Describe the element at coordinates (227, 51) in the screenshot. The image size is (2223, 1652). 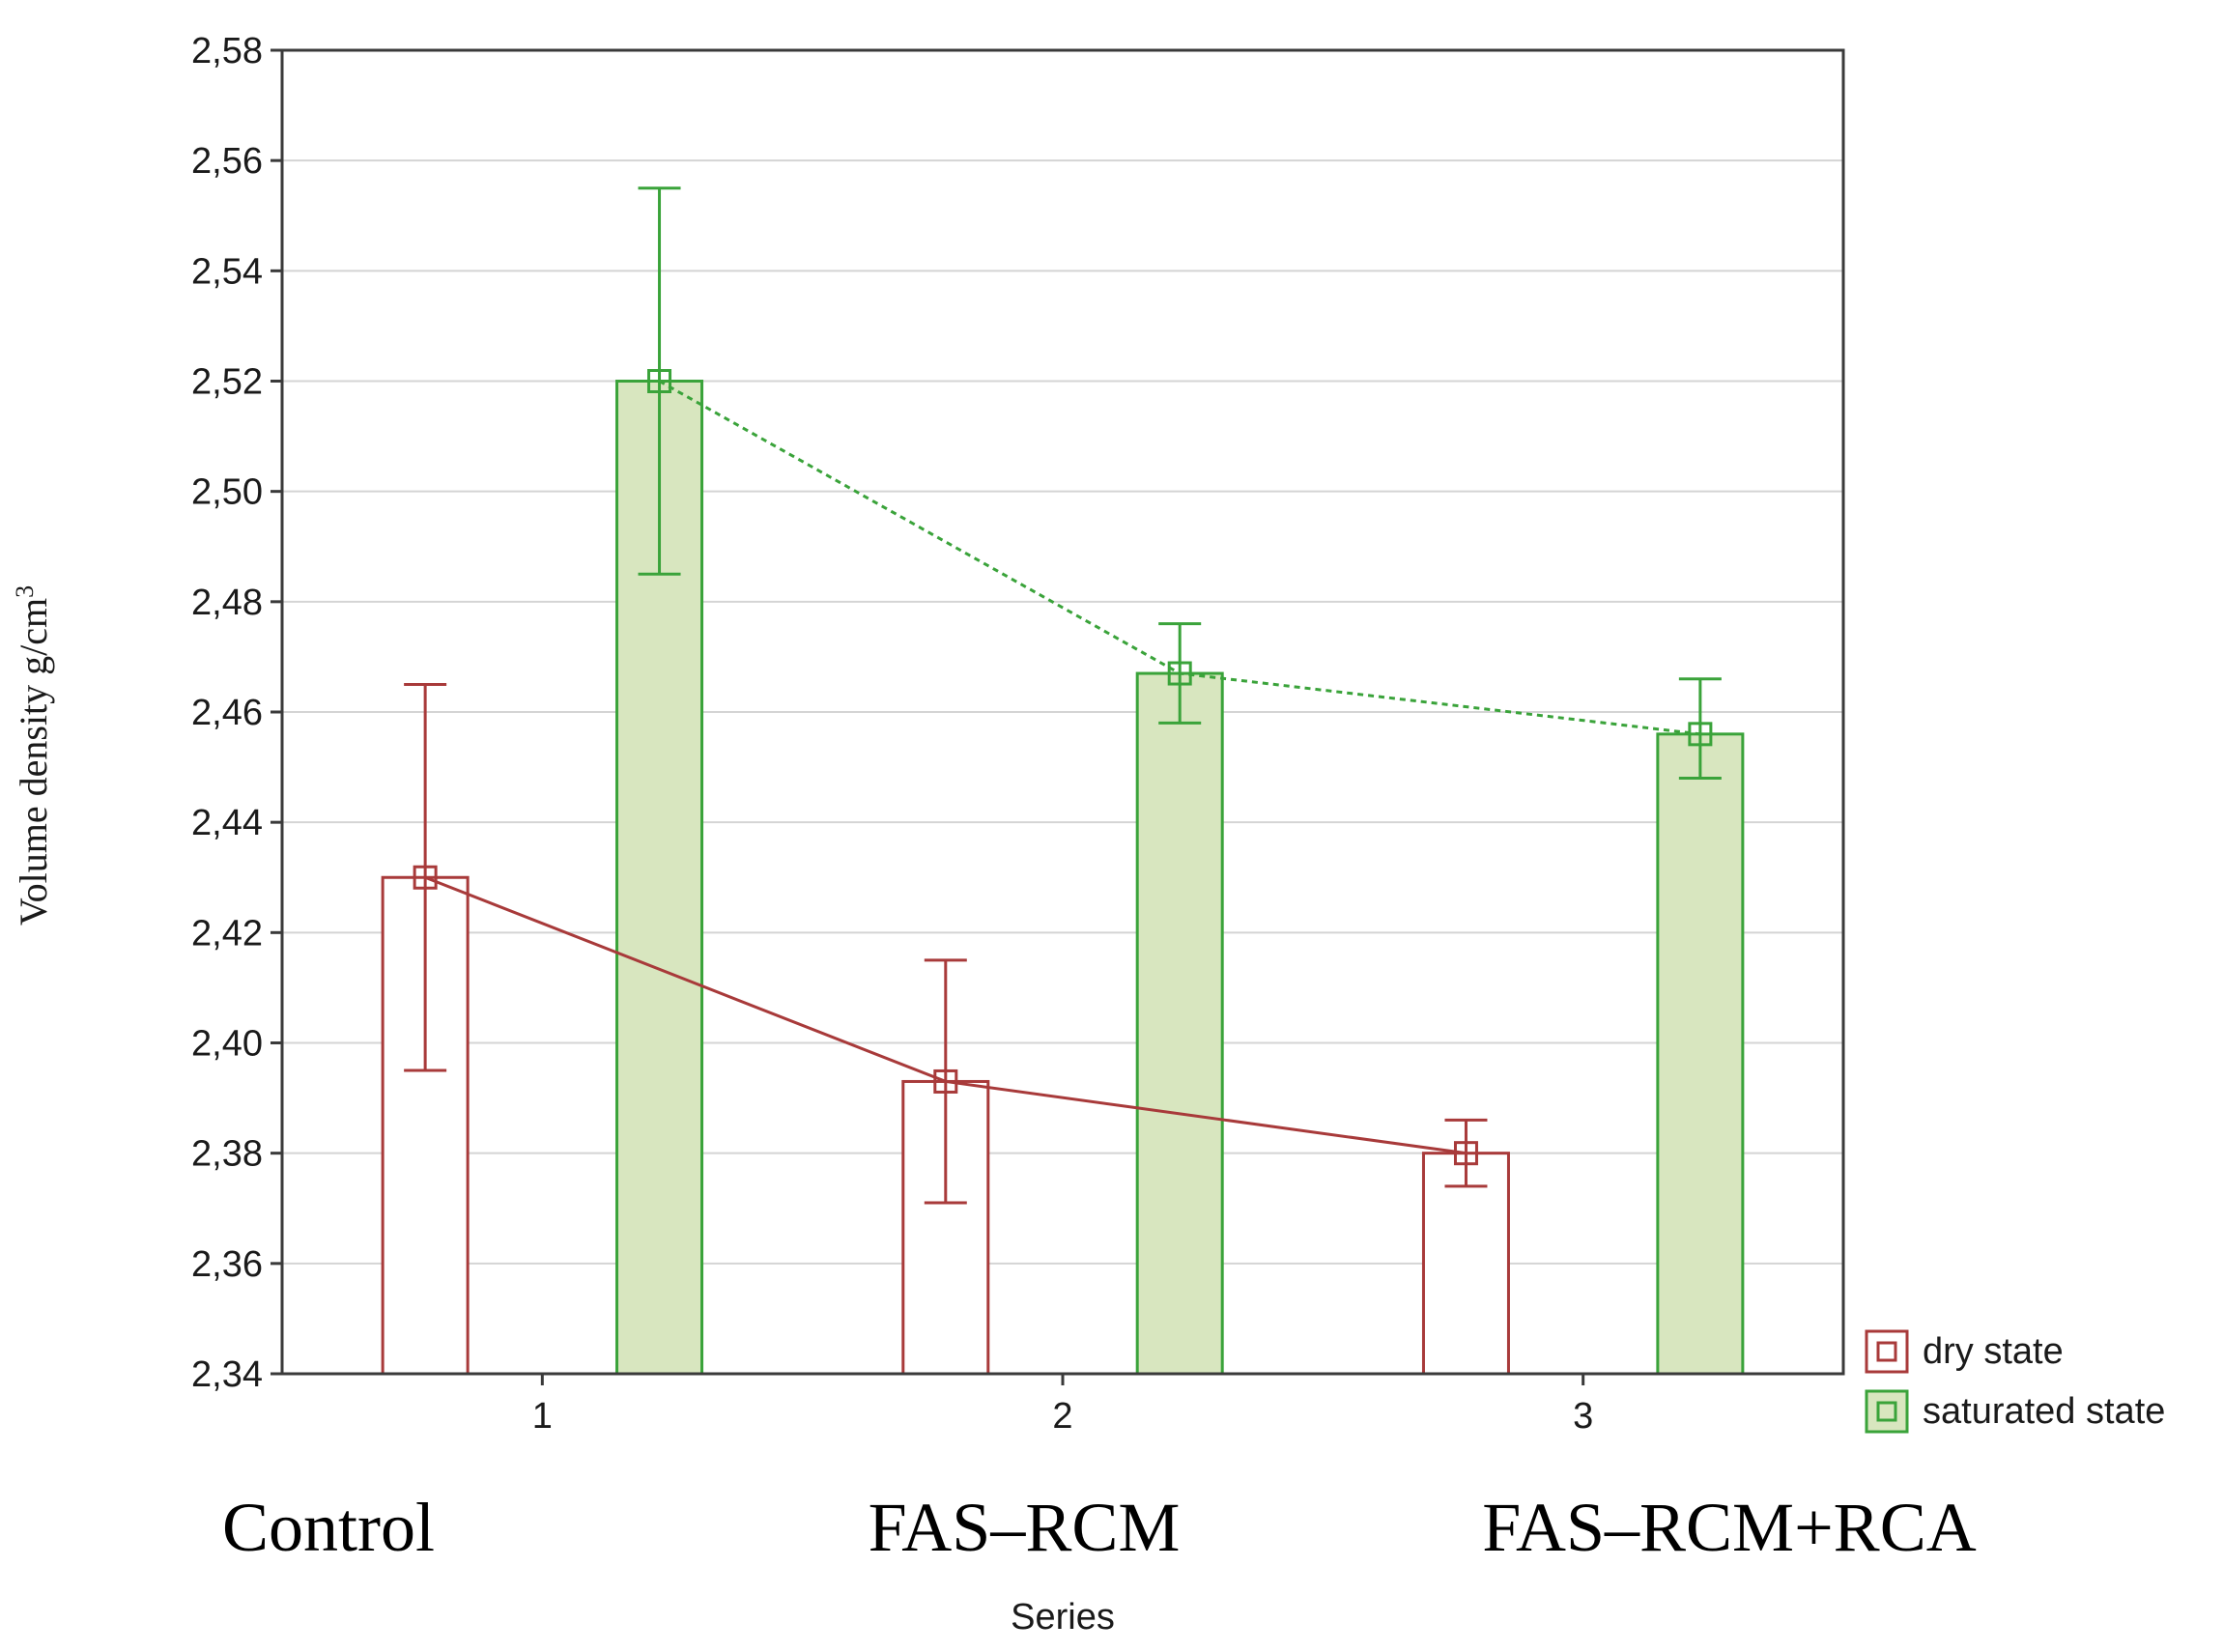
I see `y-tick-label: 2,58` at that location.